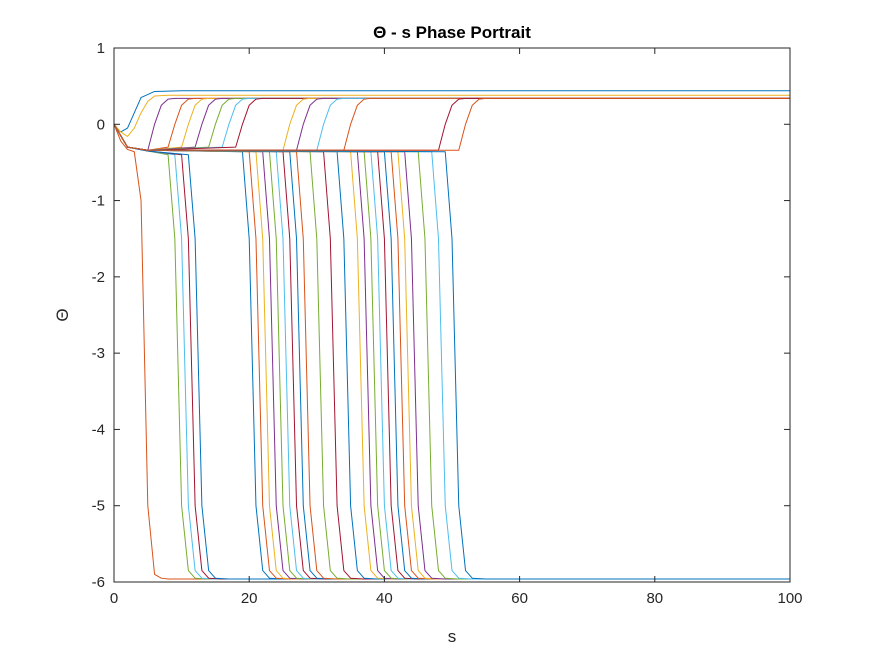  Describe the element at coordinates (98, 506) in the screenshot. I see `y-tick-label-7: -5` at that location.